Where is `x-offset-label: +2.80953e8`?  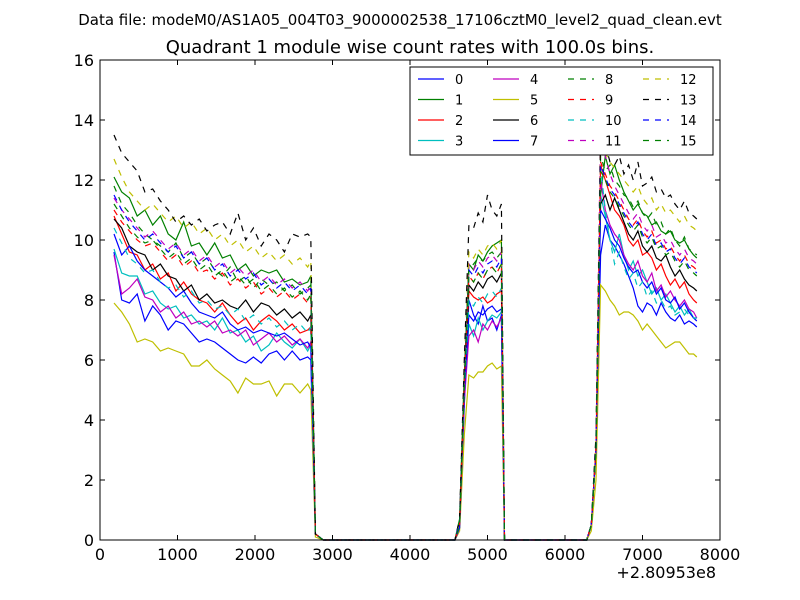 x-offset-label: +2.80953e8 is located at coordinates (666, 572).